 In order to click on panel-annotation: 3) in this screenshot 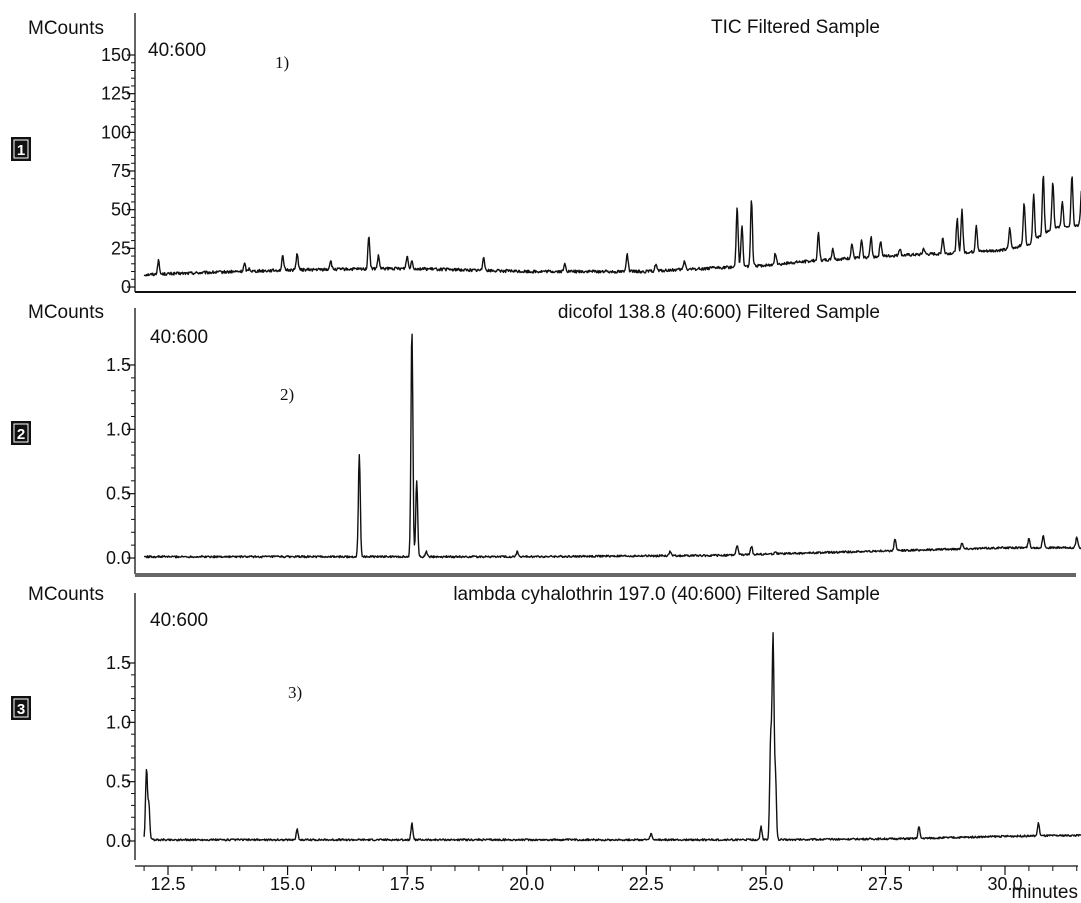, I will do `click(295, 692)`.